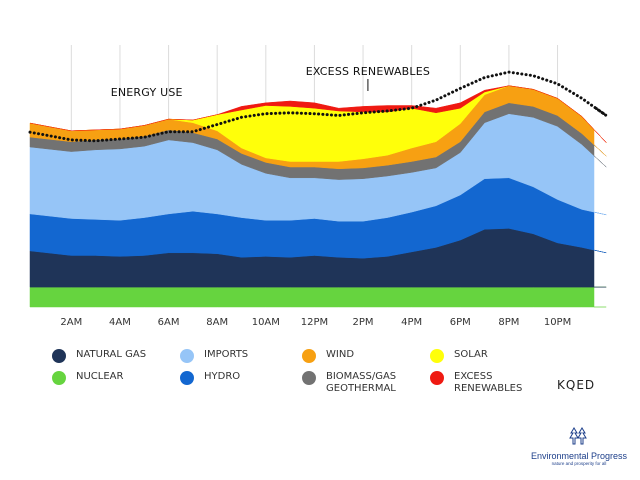 The width and height of the screenshot is (640, 480). Describe the element at coordinates (576, 385) in the screenshot. I see `kqed-logo: KQED` at that location.